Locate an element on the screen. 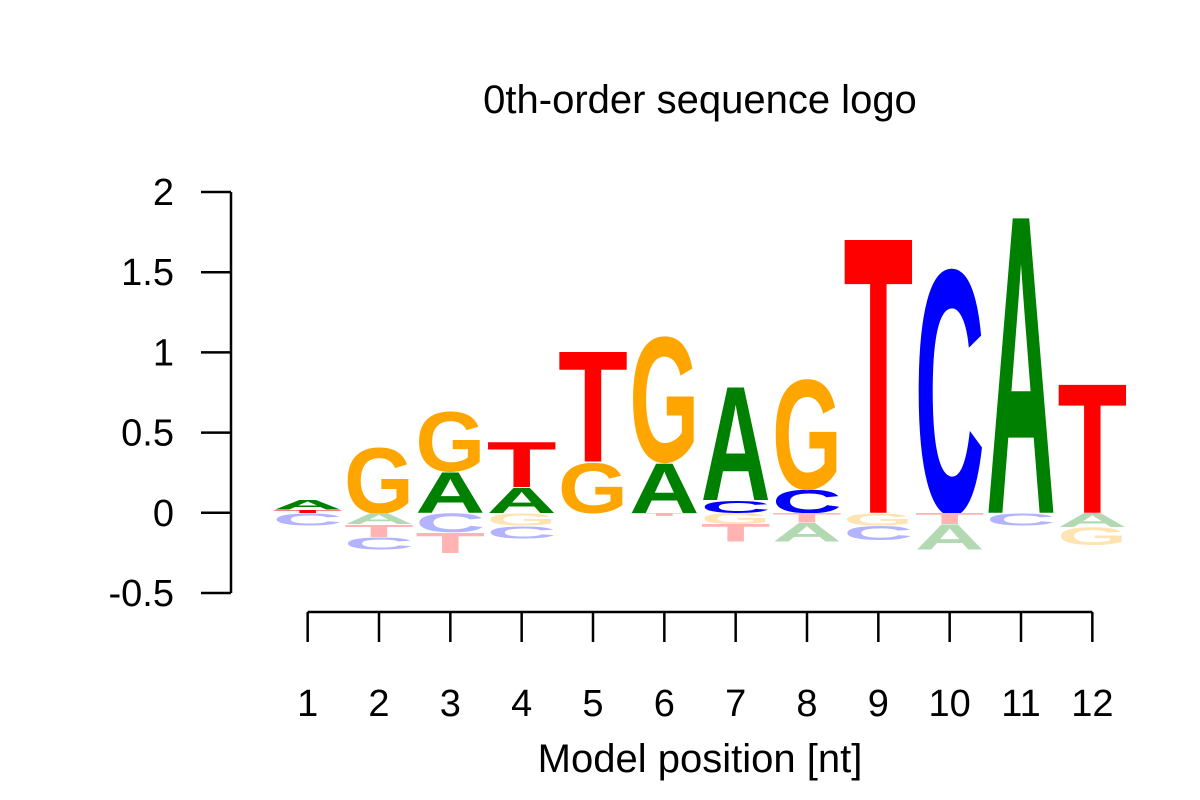 The width and height of the screenshot is (1200, 800). x-axis-title: Model position [nt] is located at coordinates (700, 759).